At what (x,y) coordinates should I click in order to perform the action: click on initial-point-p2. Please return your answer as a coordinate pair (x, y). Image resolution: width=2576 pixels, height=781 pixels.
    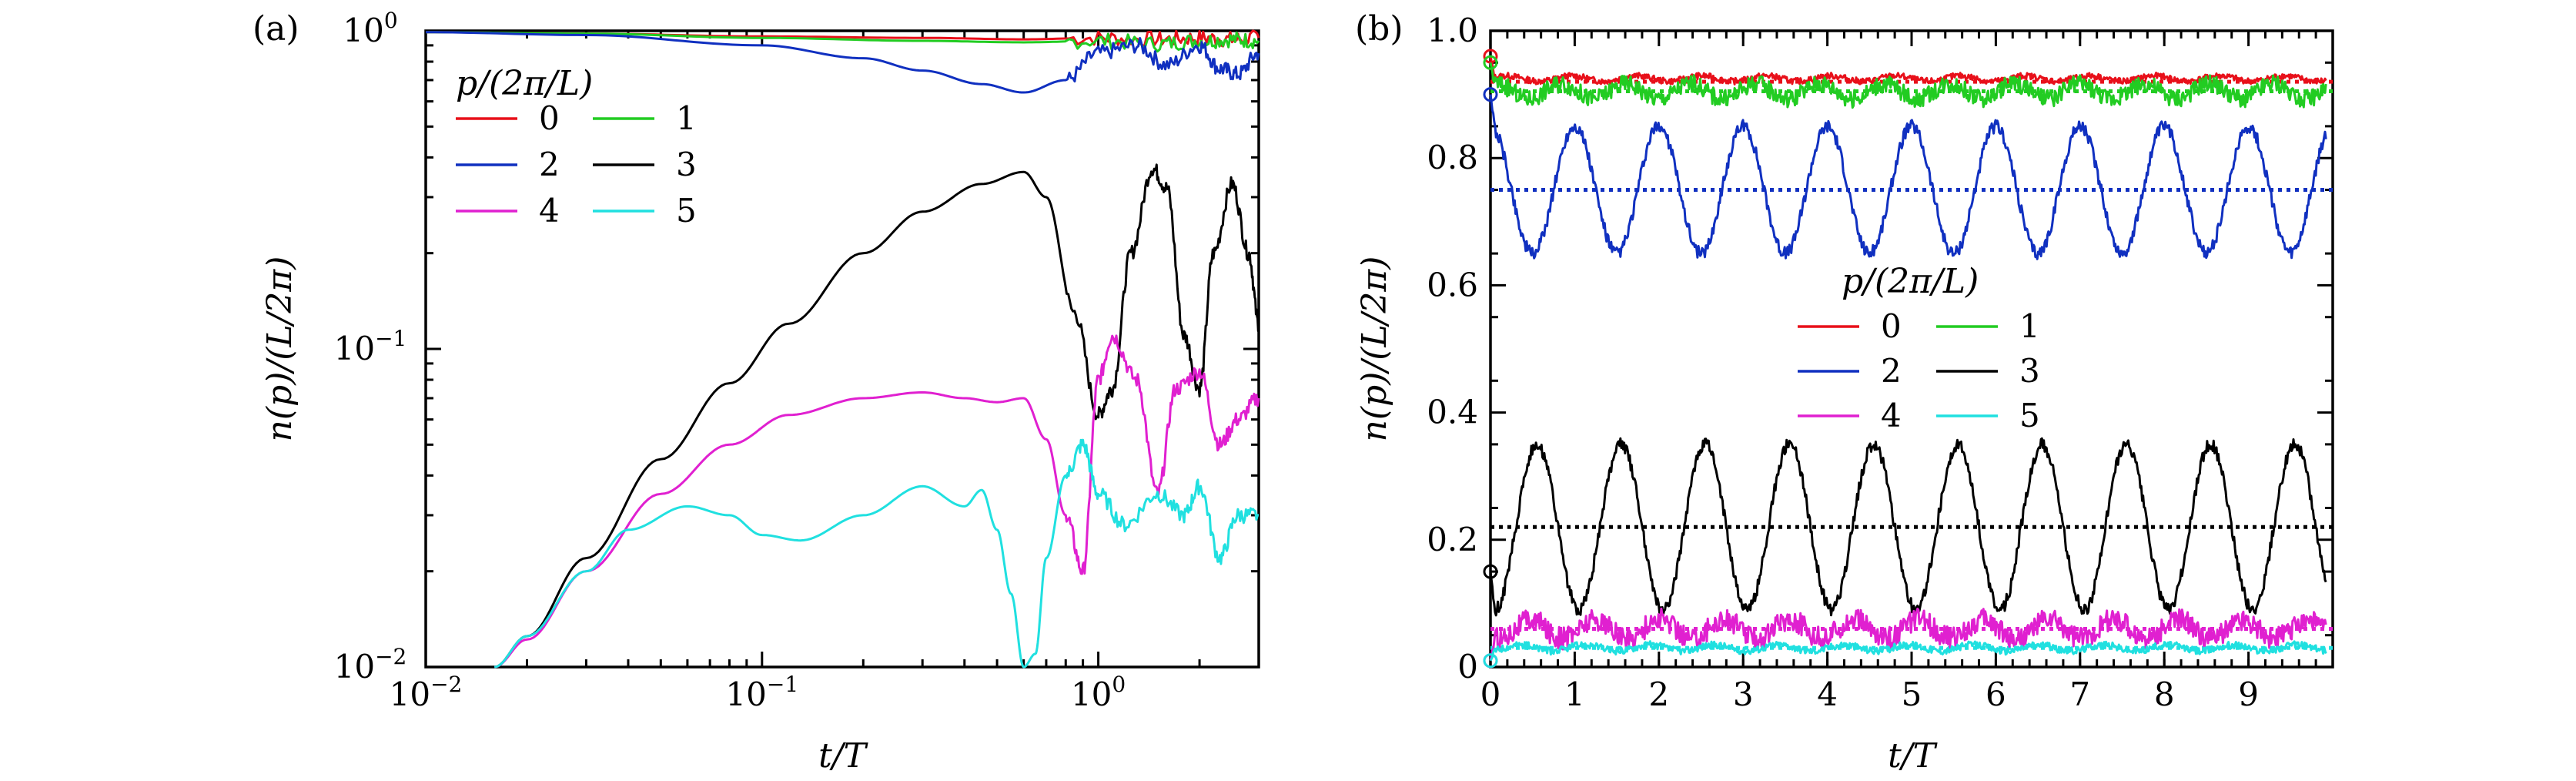
    Looking at the image, I should click on (1491, 95).